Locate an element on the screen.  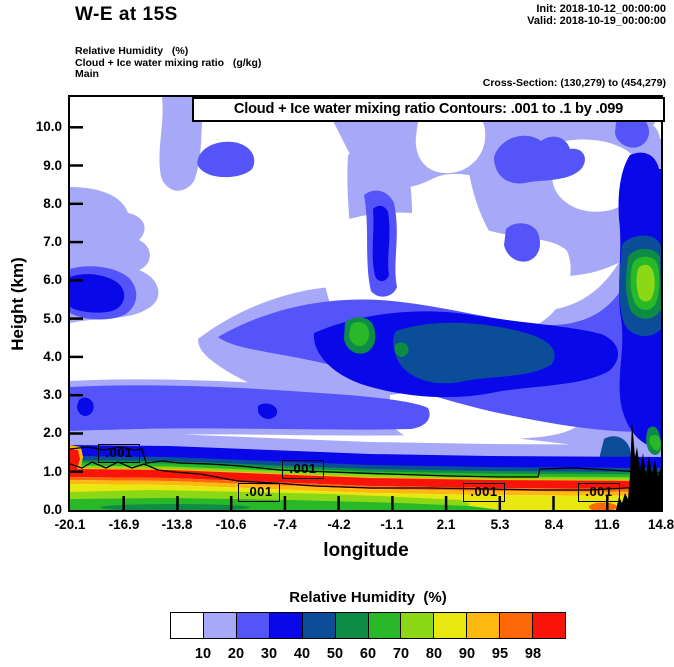
x-tick-label: 2.1 is located at coordinates (446, 524).